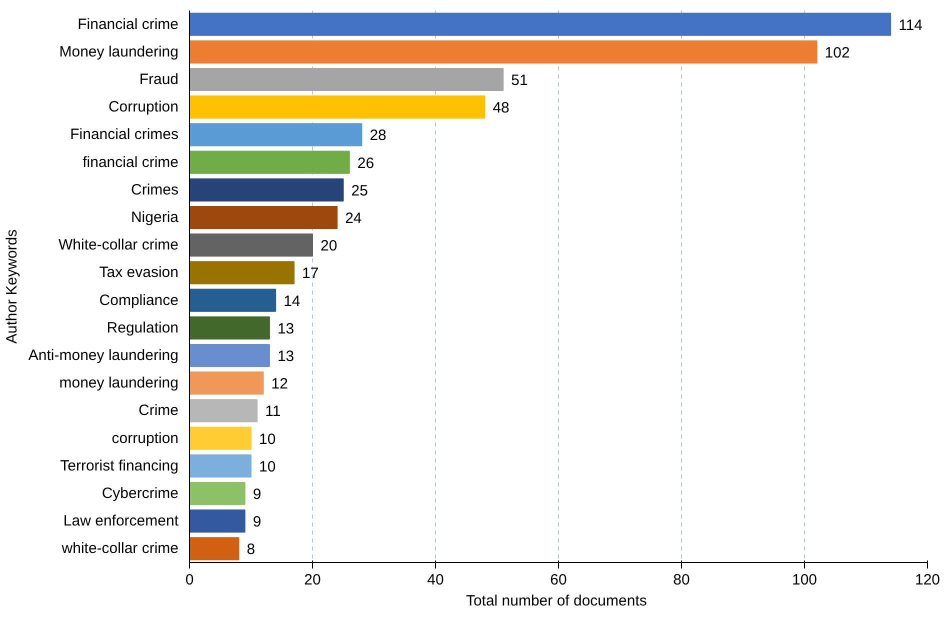  I want to click on y-tick-label: Corruption, so click(143, 107).